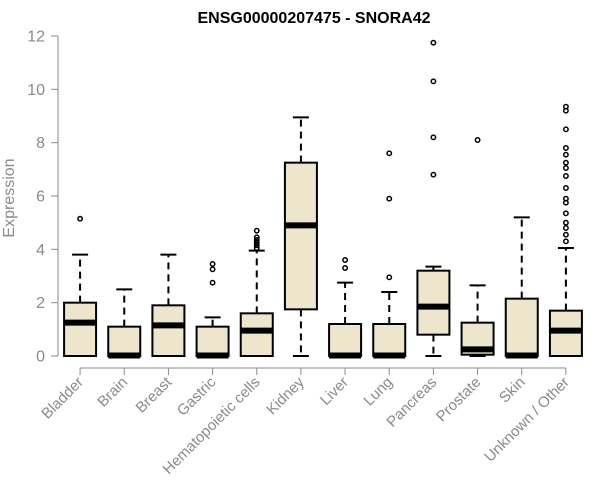 Image resolution: width=600 pixels, height=500 pixels. I want to click on x-tick-label: Brain, so click(112, 392).